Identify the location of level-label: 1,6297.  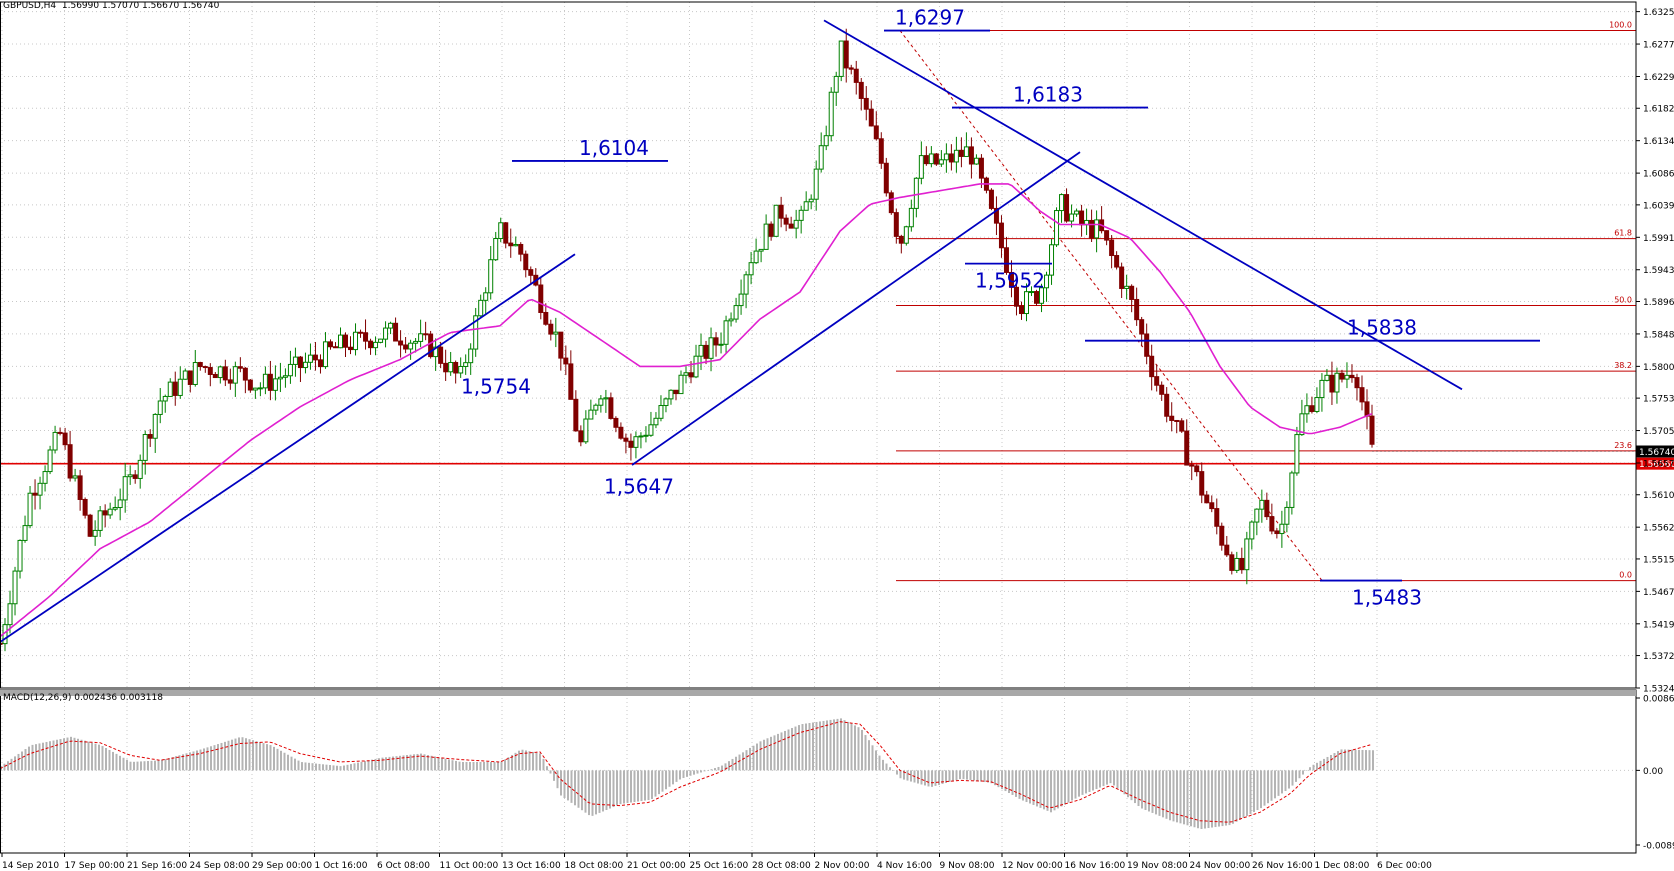
(930, 18).